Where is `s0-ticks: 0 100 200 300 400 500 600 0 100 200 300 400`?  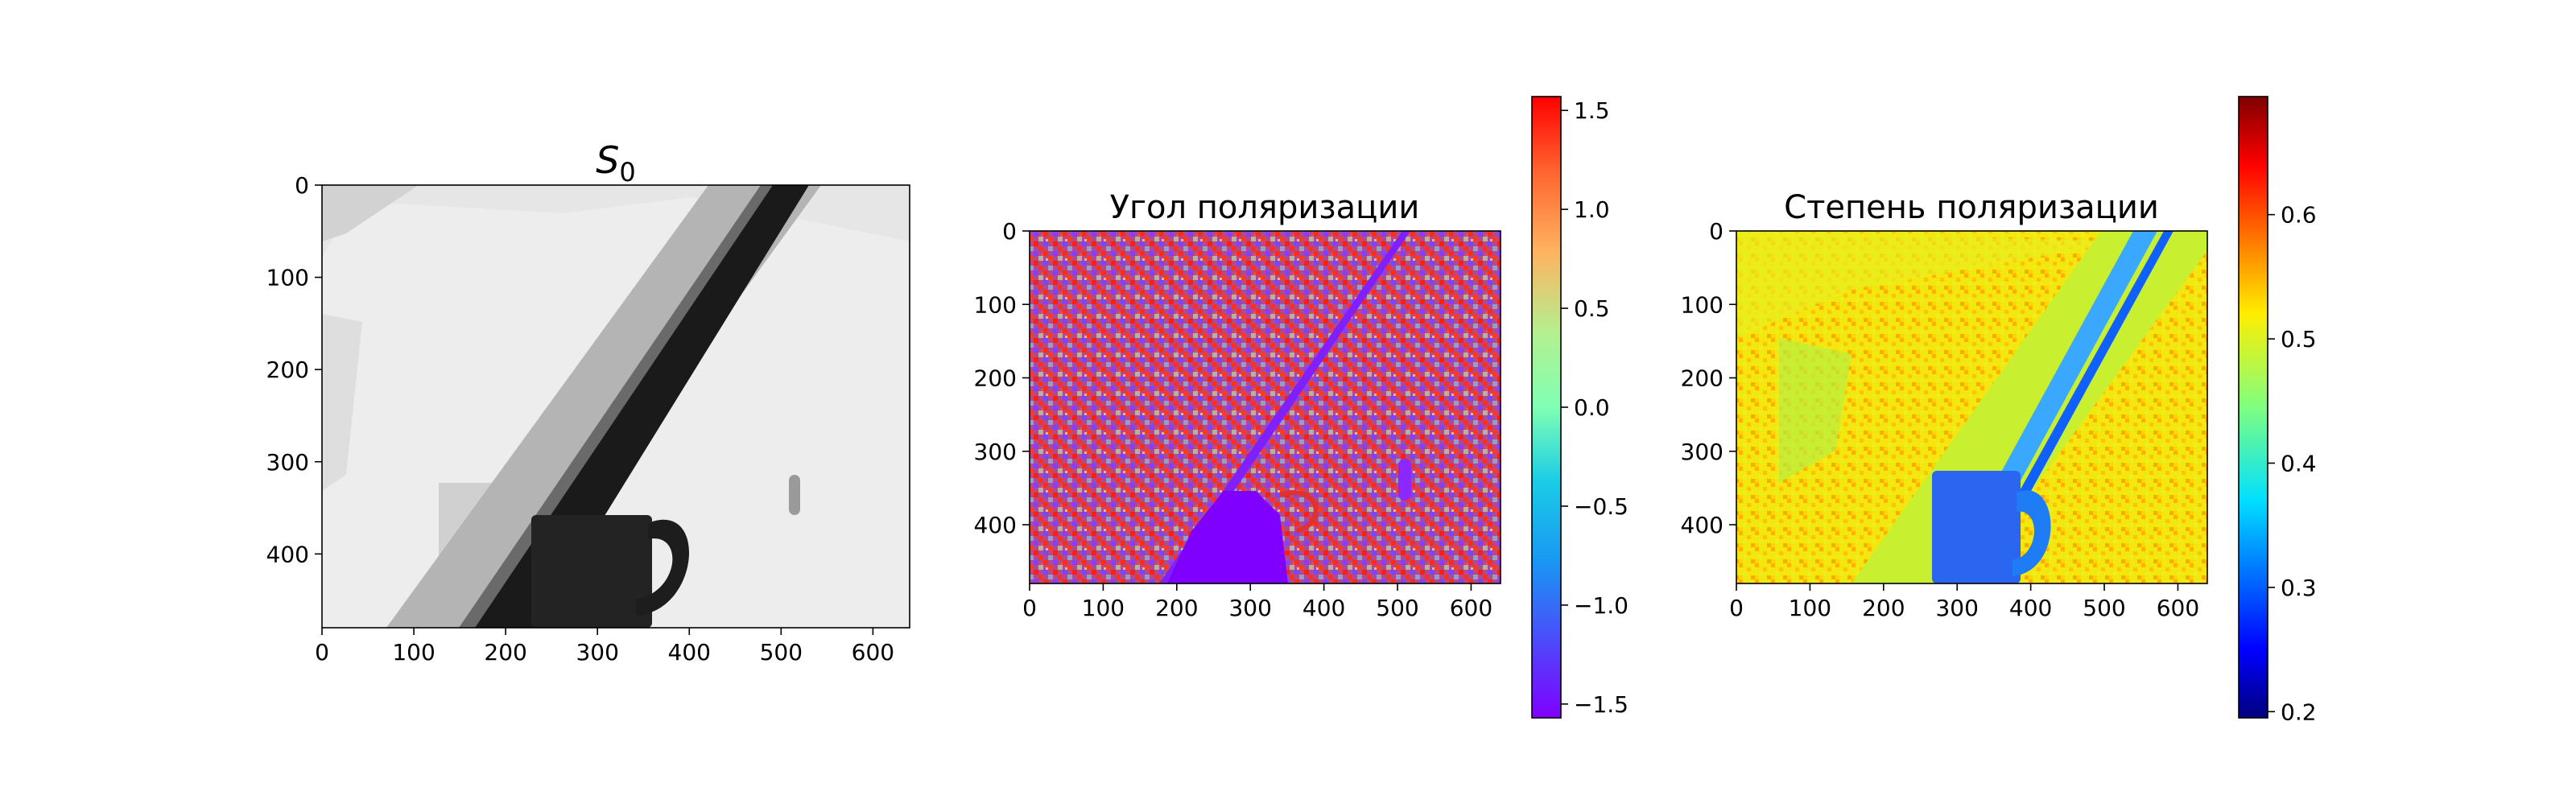 s0-ticks: 0 100 200 300 400 500 600 0 100 200 300 400 is located at coordinates (580, 419).